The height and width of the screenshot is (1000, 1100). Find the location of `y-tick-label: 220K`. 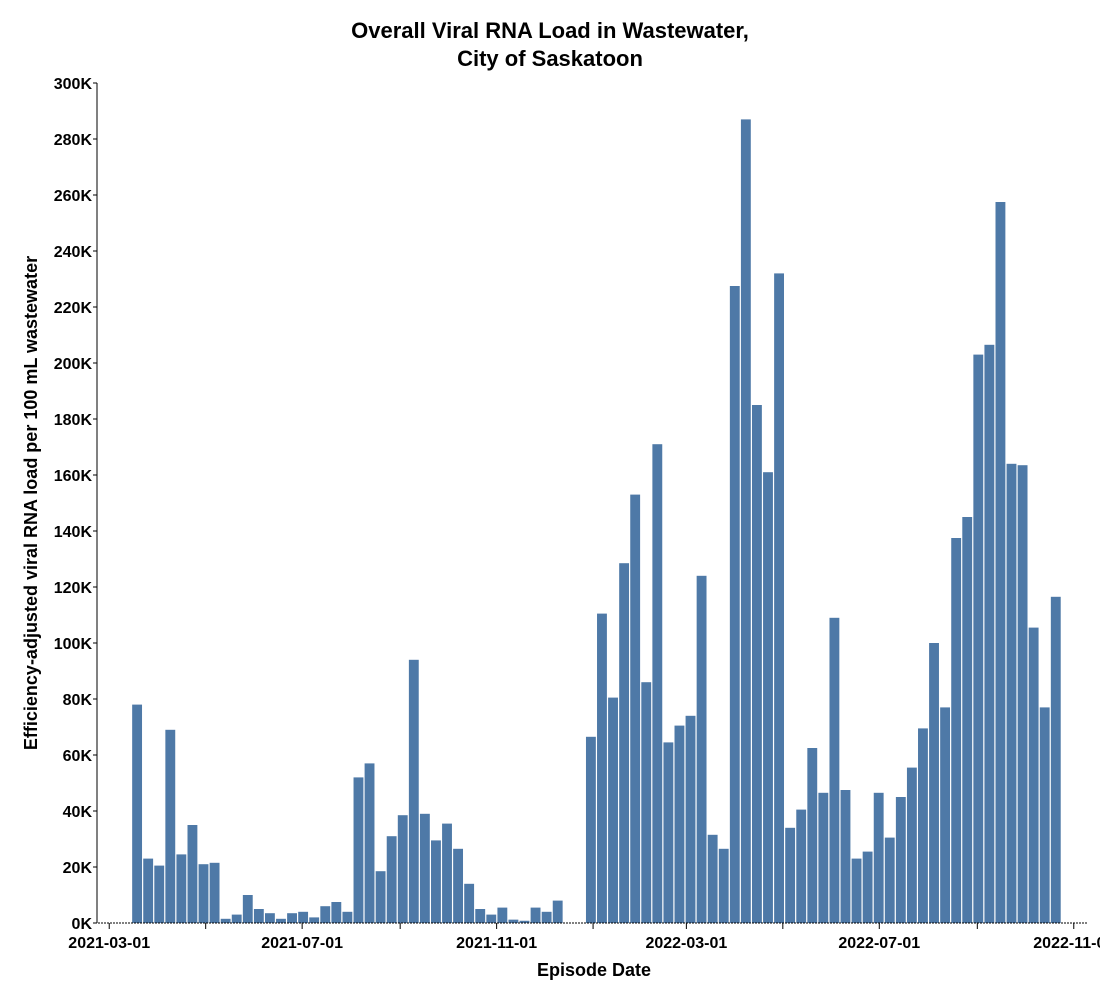

y-tick-label: 220K is located at coordinates (73, 308).